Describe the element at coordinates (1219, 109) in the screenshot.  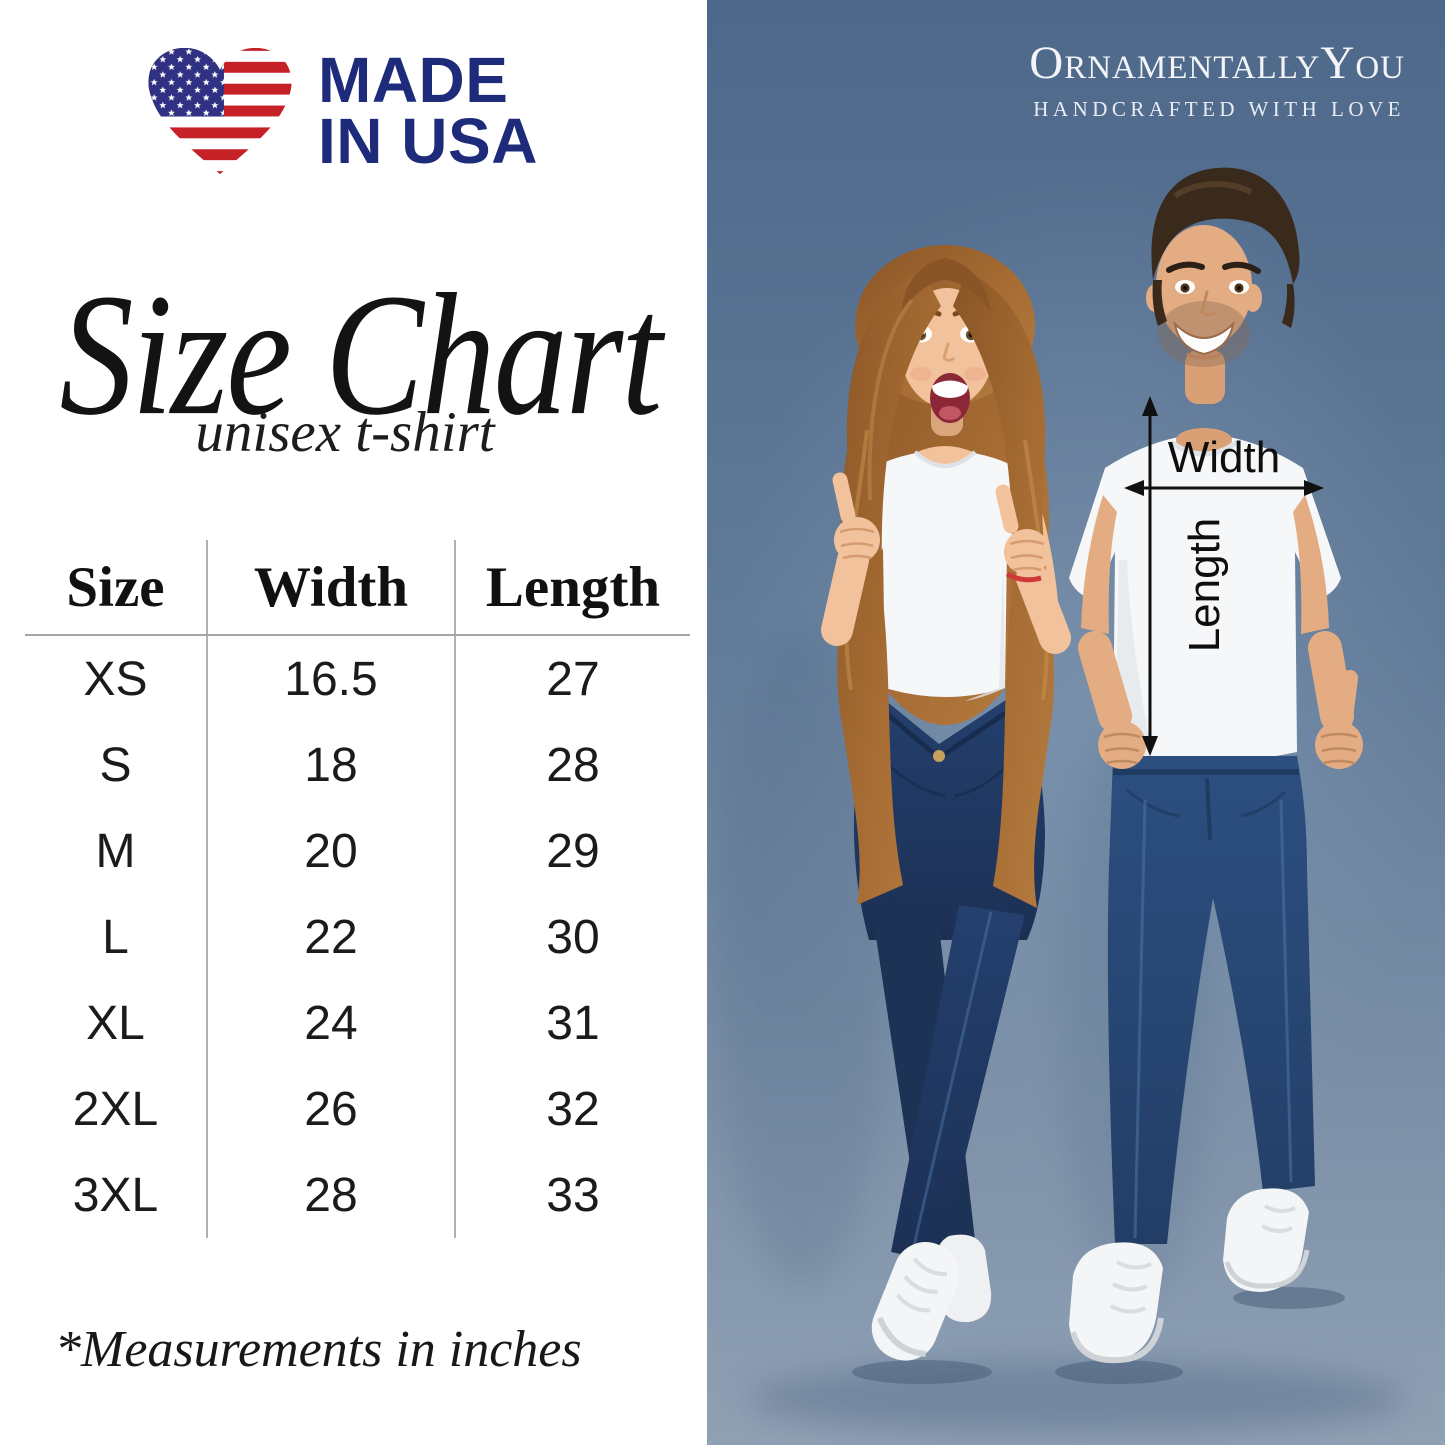
I see `brand-tagline: HANDCRAFTED WITH LOVE` at that location.